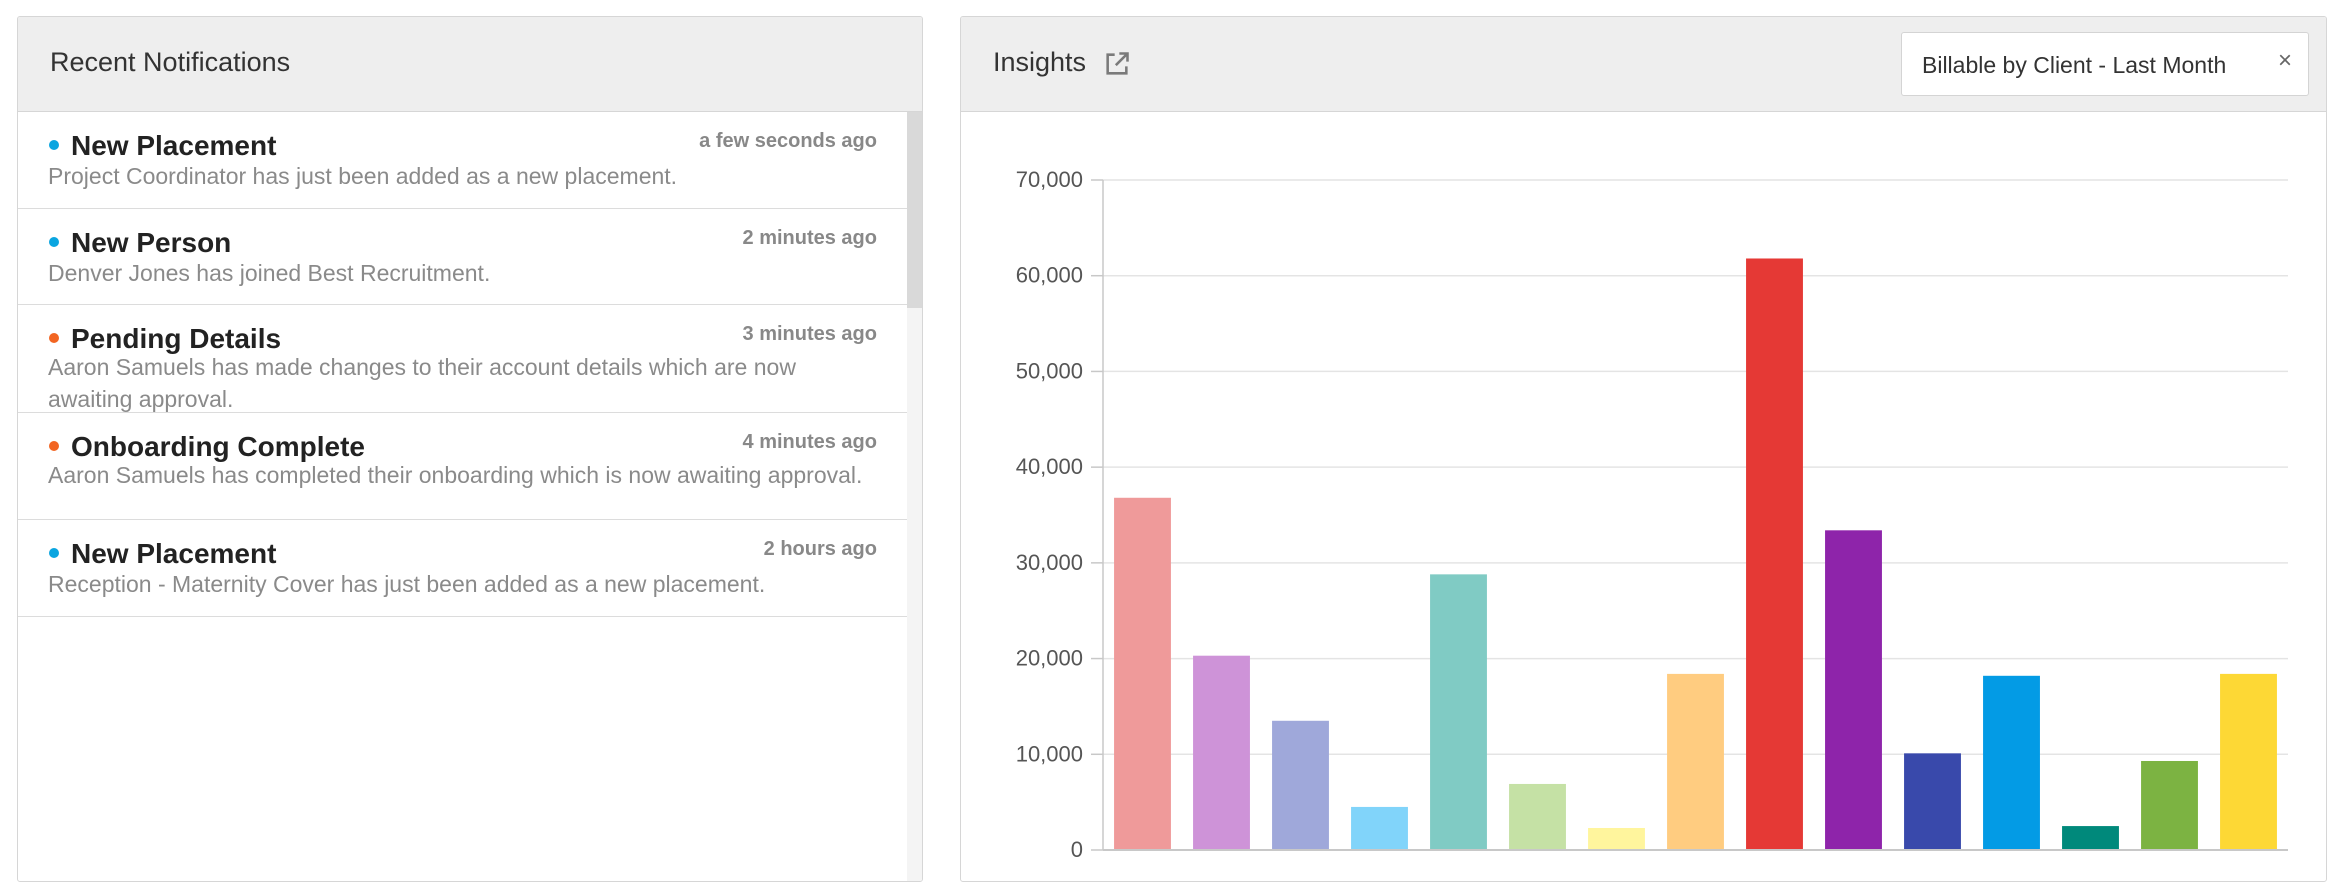  What do you see at coordinates (2074, 65) in the screenshot?
I see `report-select-value: Billable by Client - Last Month` at bounding box center [2074, 65].